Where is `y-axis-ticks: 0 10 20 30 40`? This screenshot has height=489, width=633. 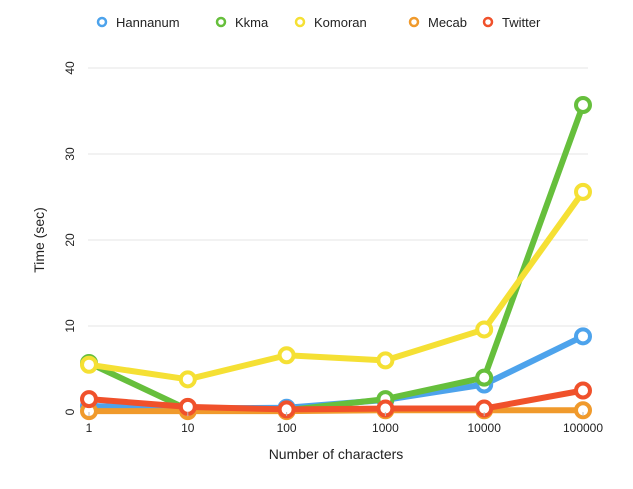
y-axis-ticks: 0 10 20 30 40 is located at coordinates (70, 238).